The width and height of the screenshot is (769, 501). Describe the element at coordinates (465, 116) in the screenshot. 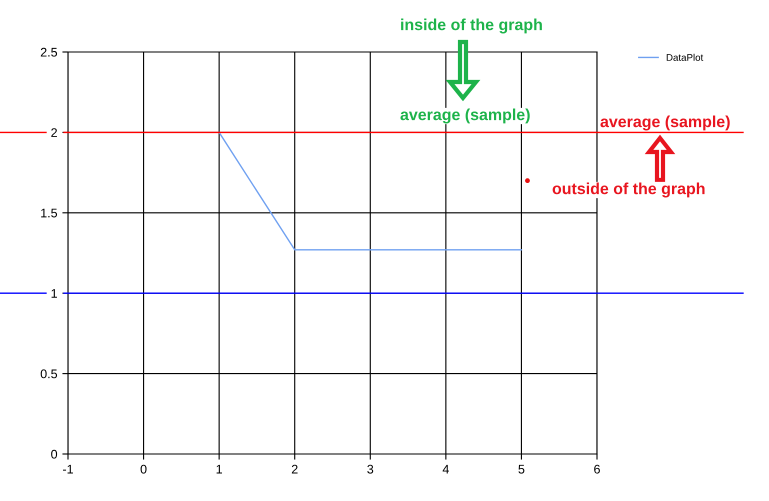

I see `annotation: average (sample)` at that location.